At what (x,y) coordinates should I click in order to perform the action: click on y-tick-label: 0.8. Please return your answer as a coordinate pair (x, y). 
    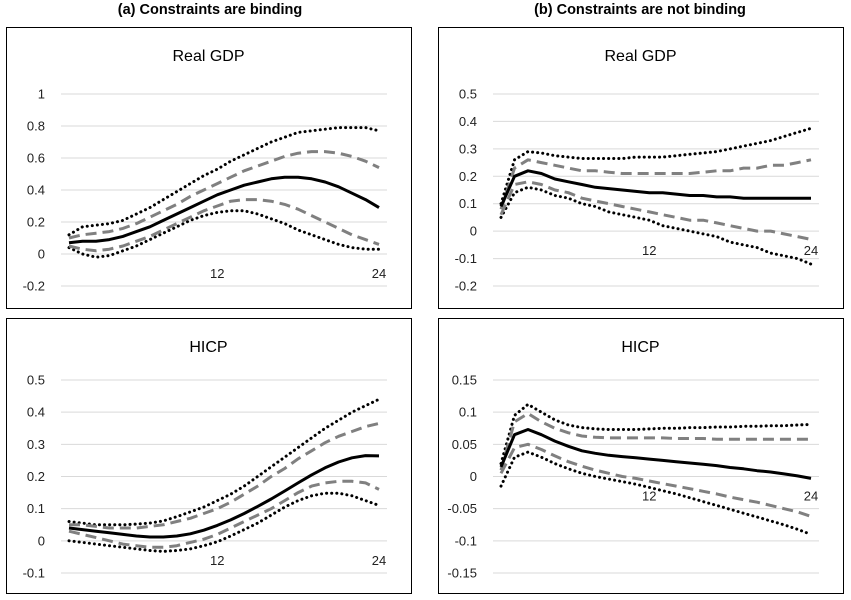
    Looking at the image, I should click on (36, 126).